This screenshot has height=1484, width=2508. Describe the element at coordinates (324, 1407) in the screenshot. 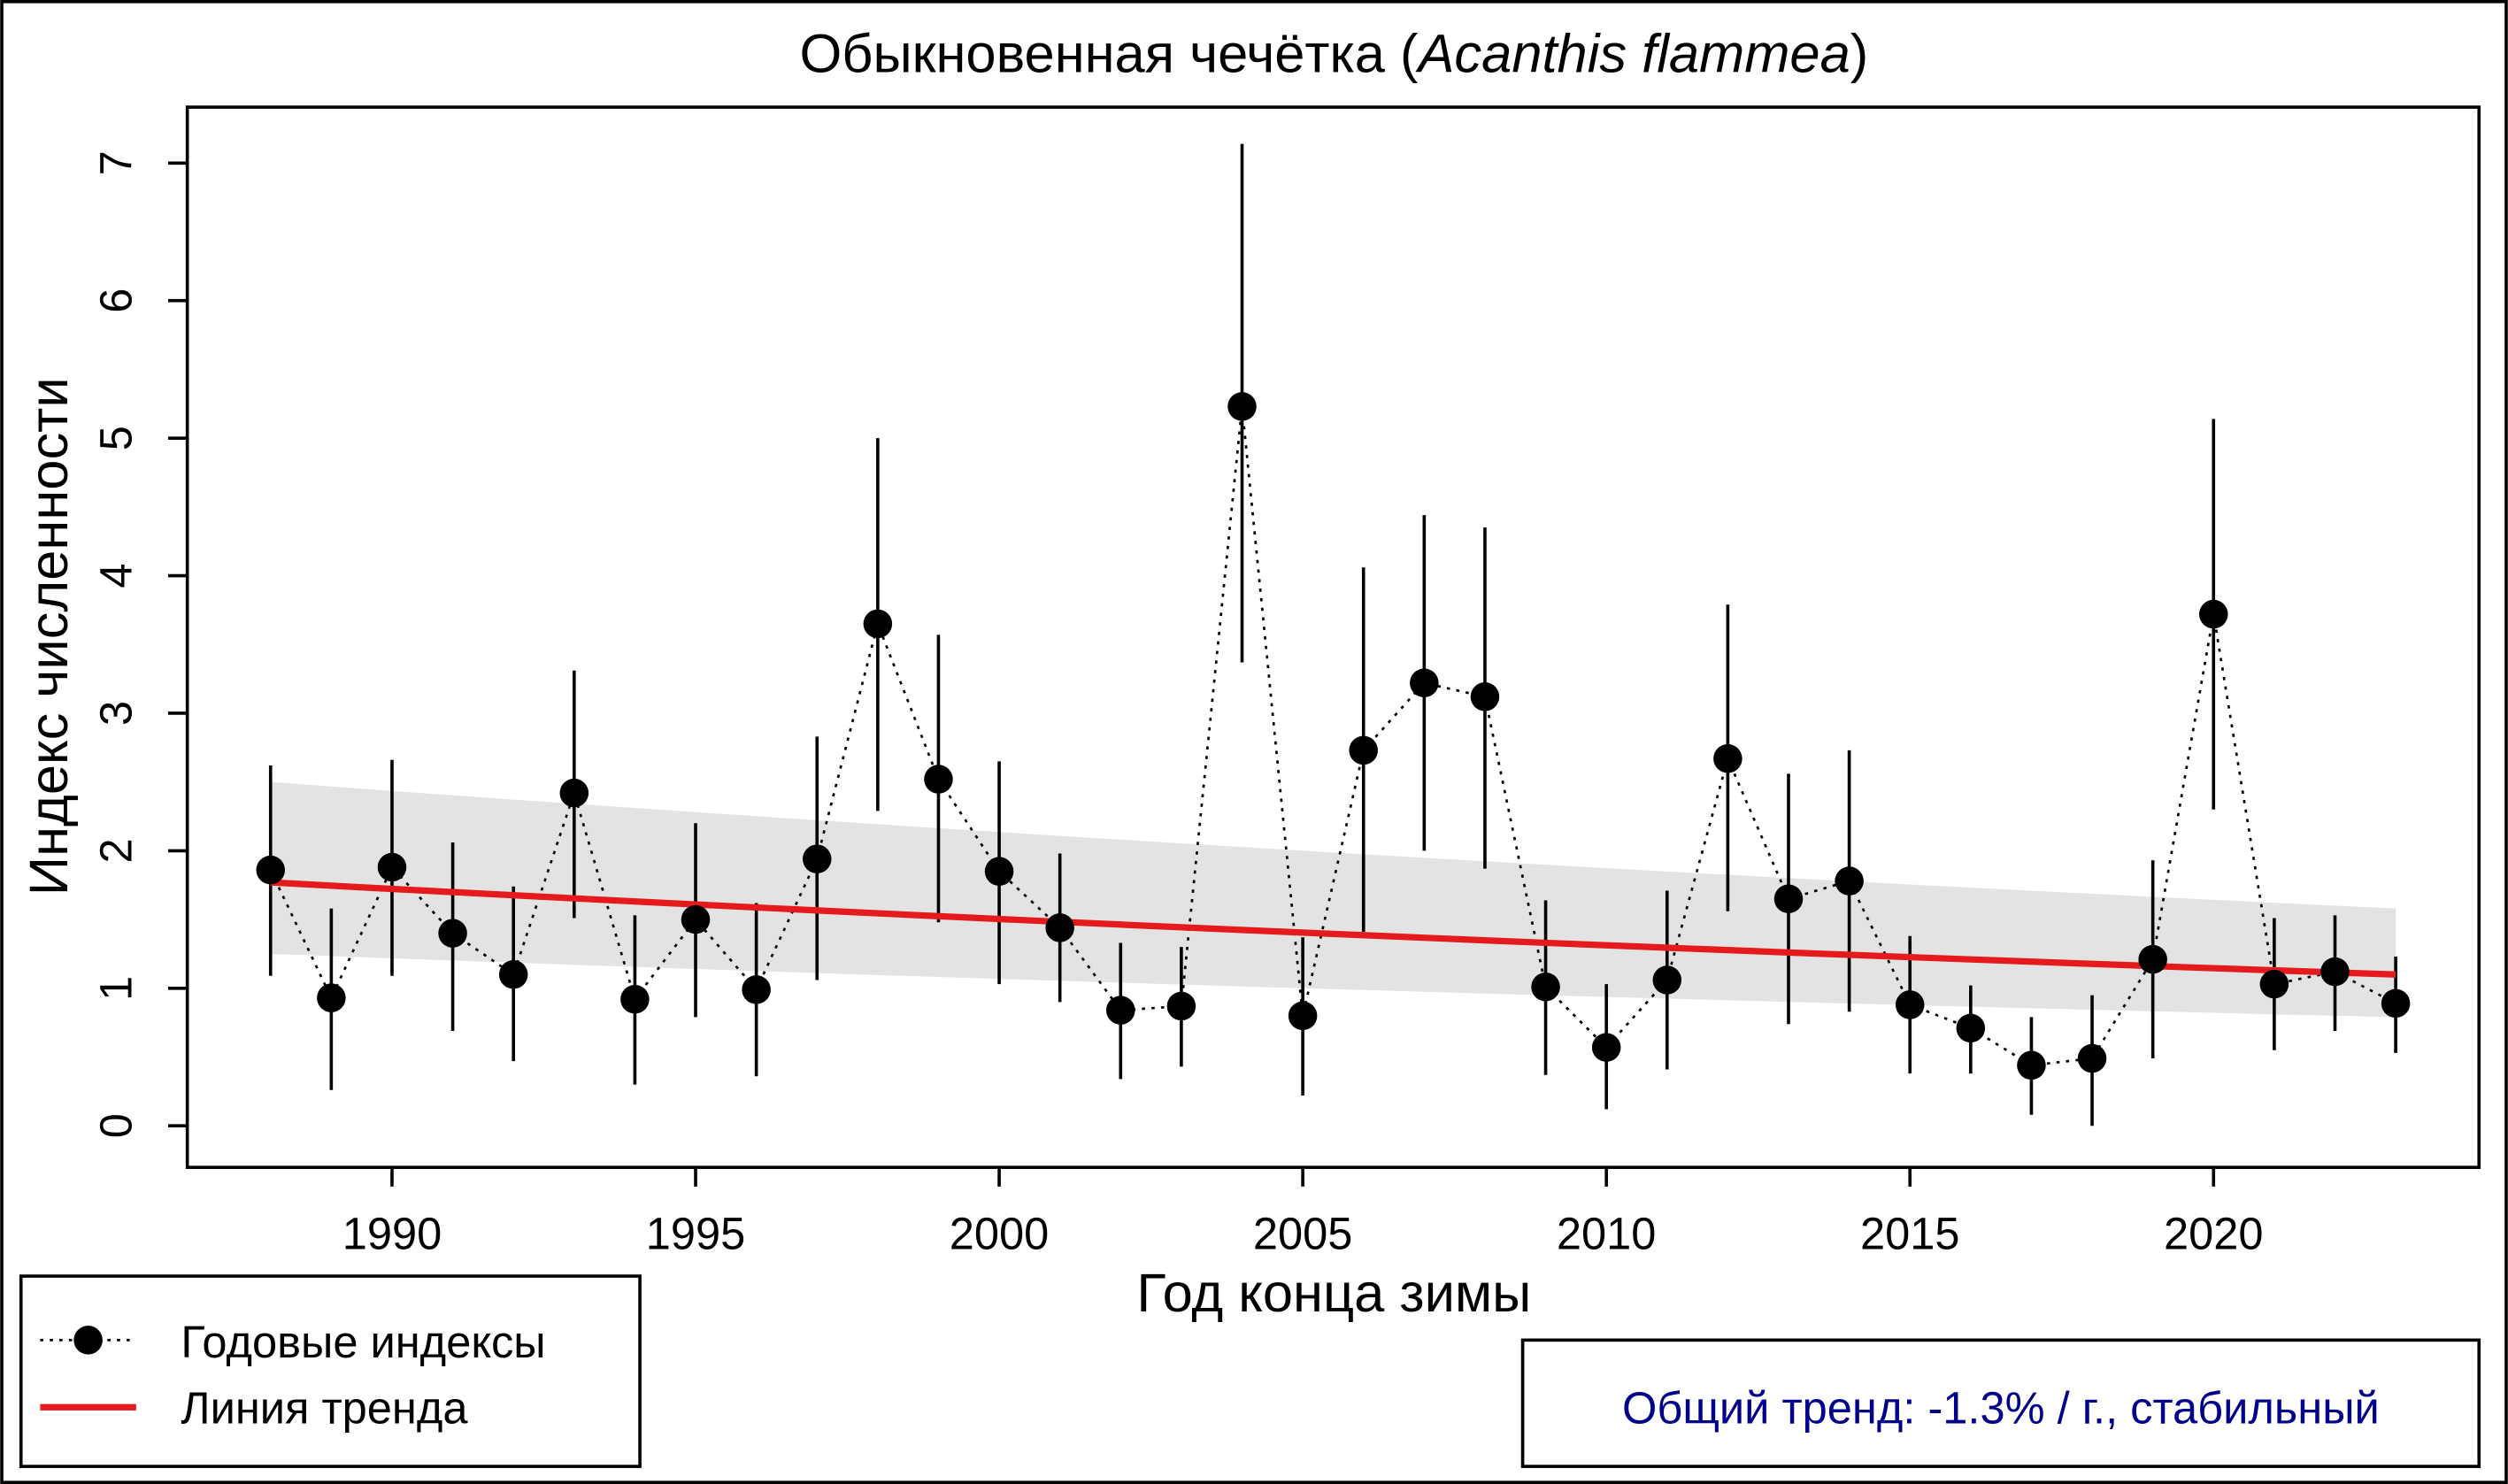

I see `legend-label-trend: Линия тренда` at that location.